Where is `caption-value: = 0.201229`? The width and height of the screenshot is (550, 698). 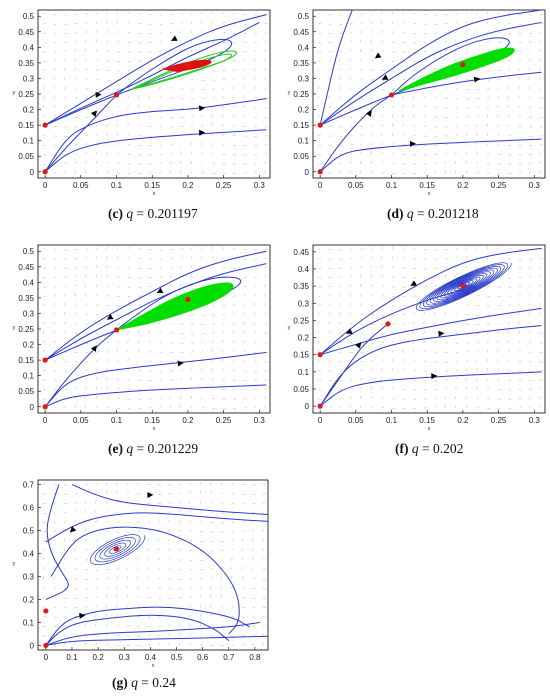 caption-value: = 0.201229 is located at coordinates (166, 448).